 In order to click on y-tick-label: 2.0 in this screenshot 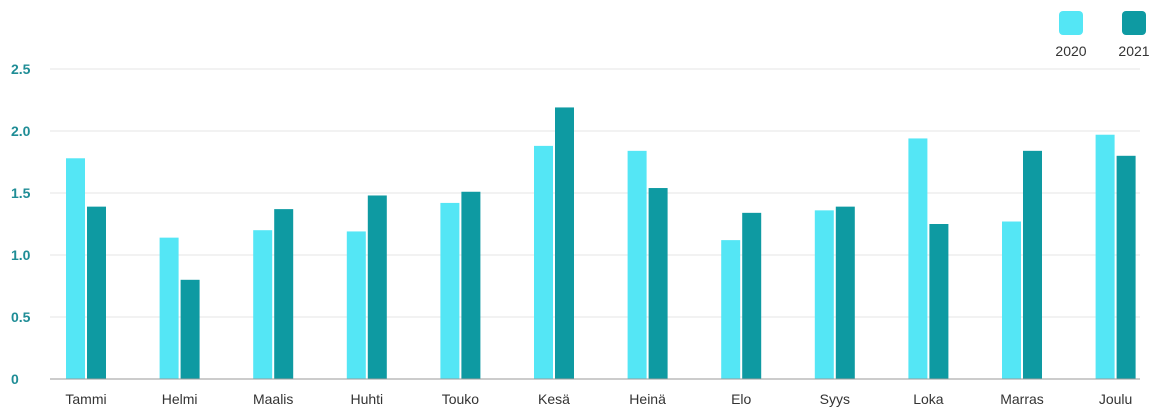, I will do `click(21, 131)`.